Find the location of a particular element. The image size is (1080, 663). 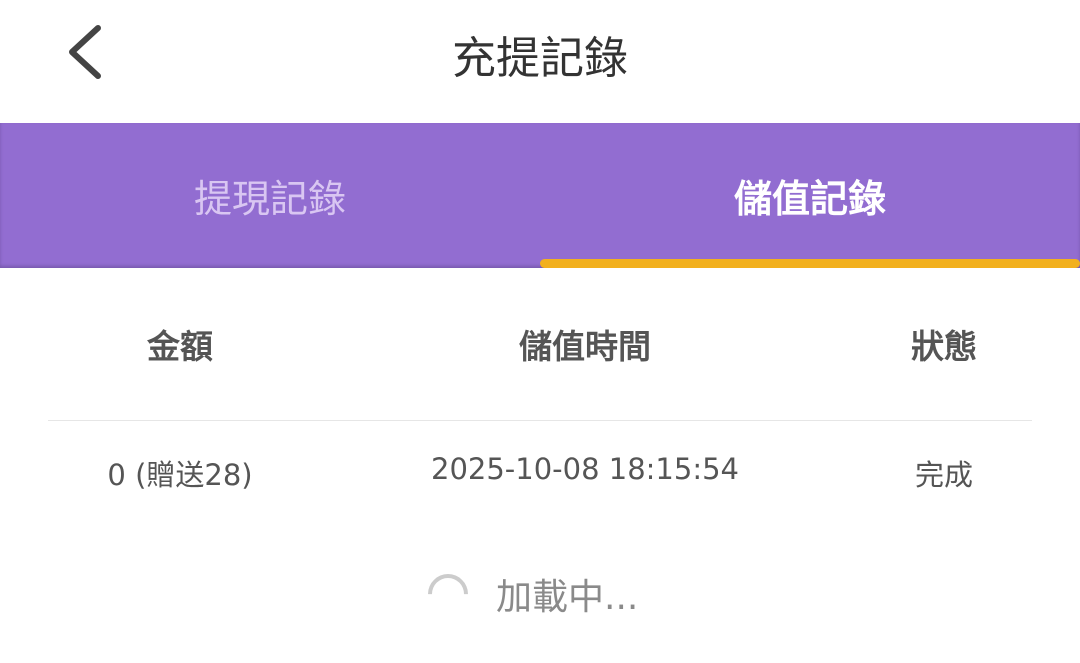

divider is located at coordinates (540, 420).